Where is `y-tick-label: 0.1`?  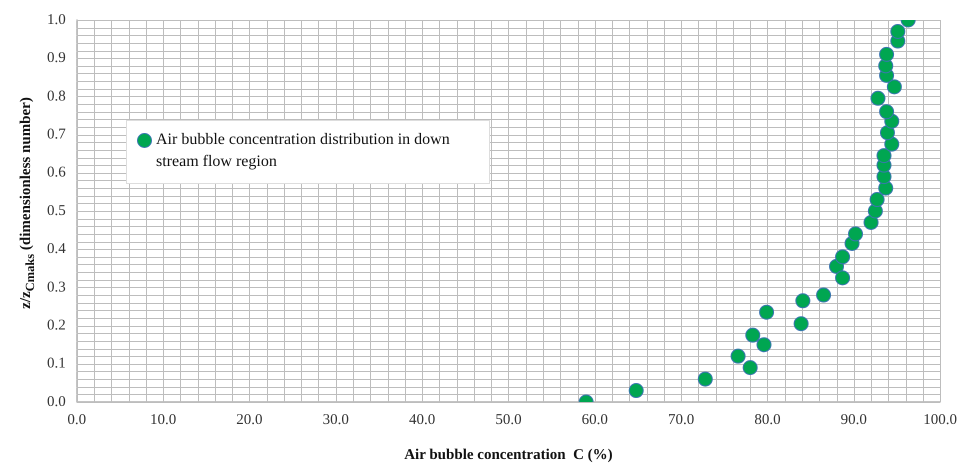
y-tick-label: 0.1 is located at coordinates (56, 364).